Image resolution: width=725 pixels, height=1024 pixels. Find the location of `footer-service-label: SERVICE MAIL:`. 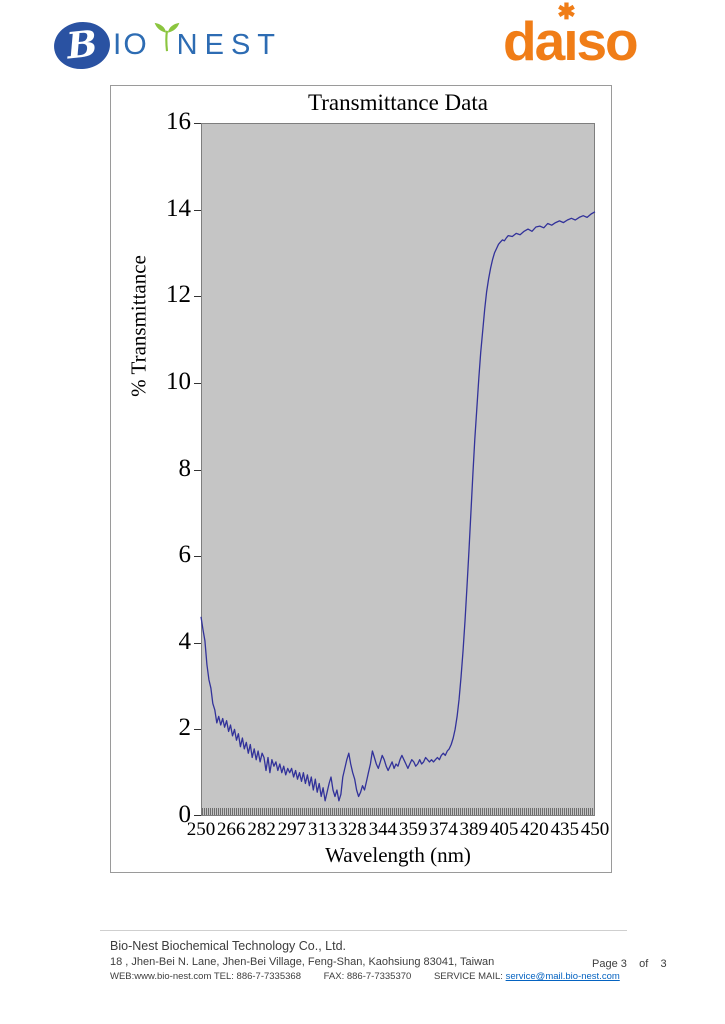

footer-service-label: SERVICE MAIL: is located at coordinates (468, 976).